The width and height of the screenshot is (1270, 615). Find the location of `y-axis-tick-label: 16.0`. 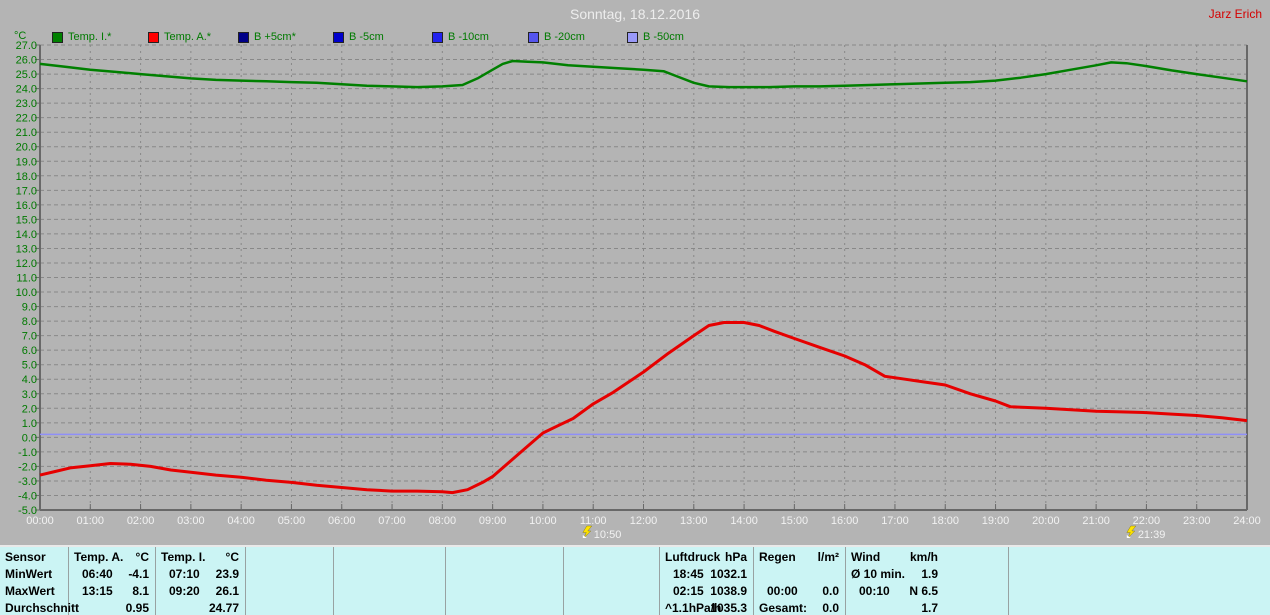

y-axis-tick-label: 16.0 is located at coordinates (26, 206).